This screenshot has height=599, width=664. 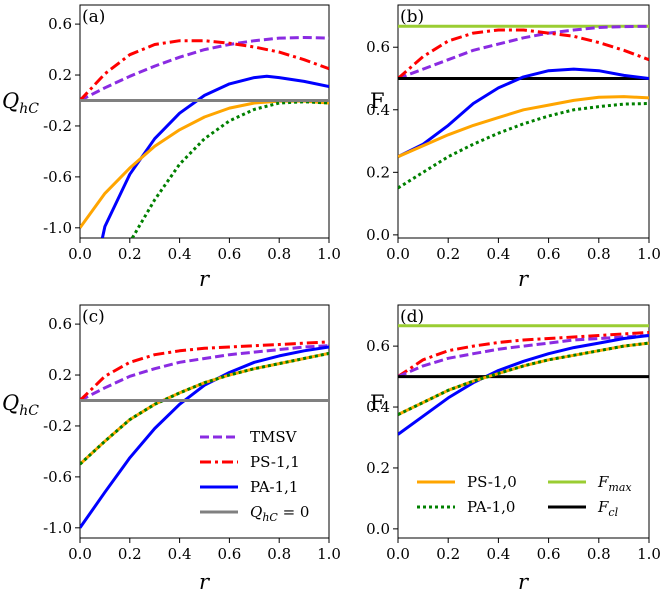 What do you see at coordinates (377, 403) in the screenshot?
I see `panel-d-ylabel: F` at bounding box center [377, 403].